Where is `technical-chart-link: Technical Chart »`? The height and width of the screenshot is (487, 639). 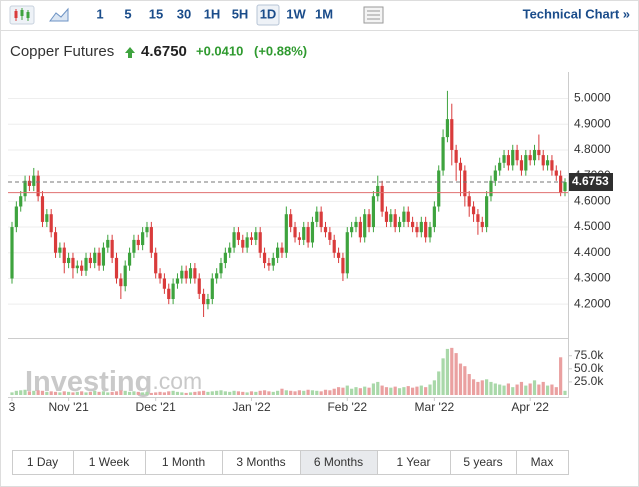
technical-chart-link: Technical Chart » is located at coordinates (576, 13).